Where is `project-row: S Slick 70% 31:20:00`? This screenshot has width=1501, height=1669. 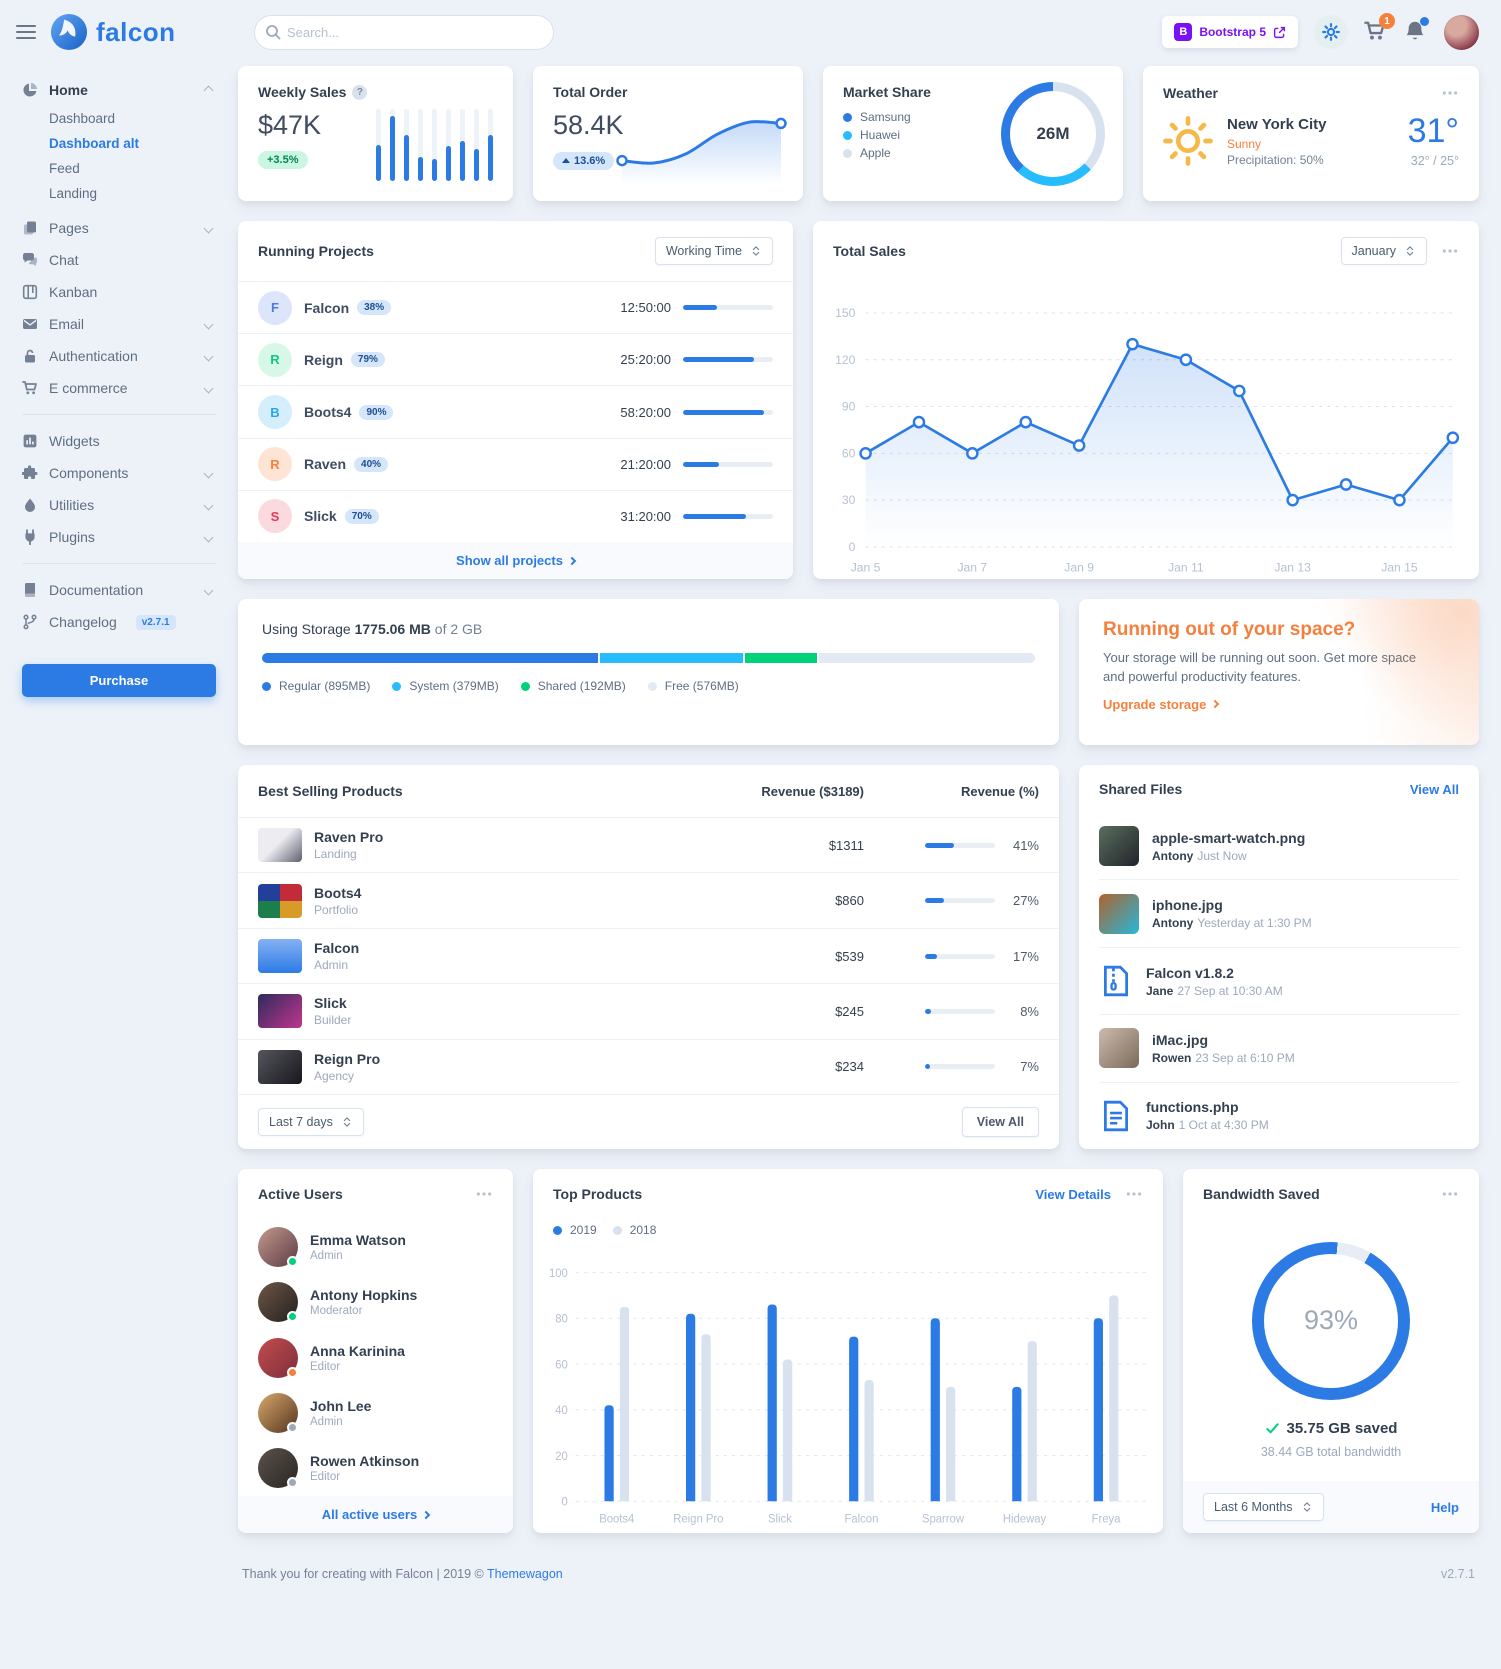
project-row: S Slick 70% 31:20:00 is located at coordinates (515, 515).